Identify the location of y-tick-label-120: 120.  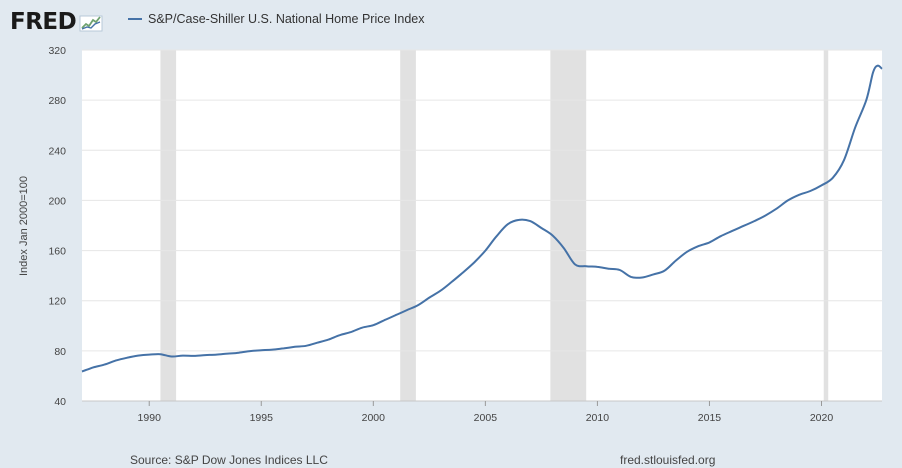
(57, 302).